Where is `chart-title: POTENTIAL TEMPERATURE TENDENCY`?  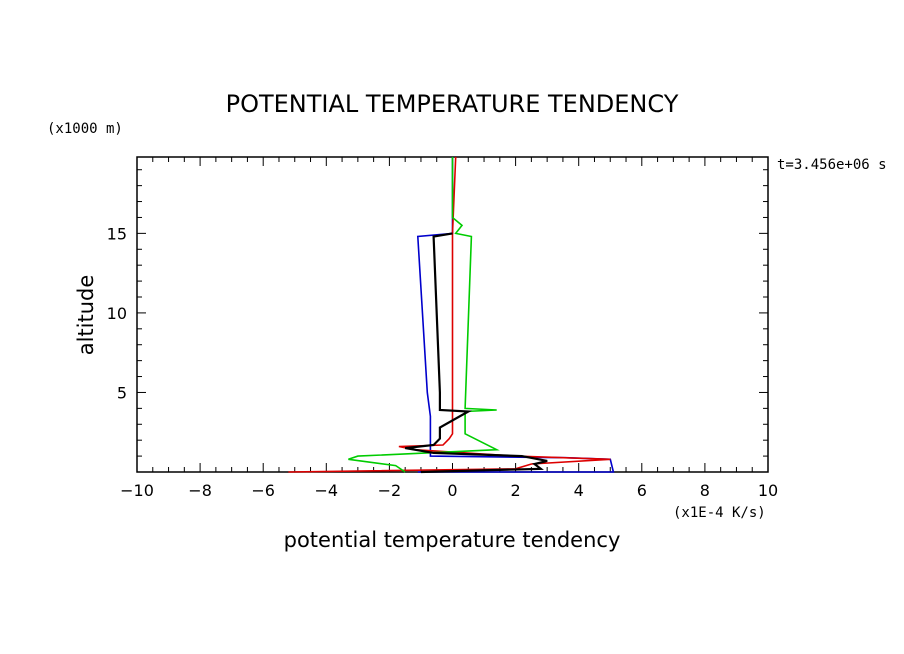 chart-title: POTENTIAL TEMPERATURE TENDENCY is located at coordinates (452, 104).